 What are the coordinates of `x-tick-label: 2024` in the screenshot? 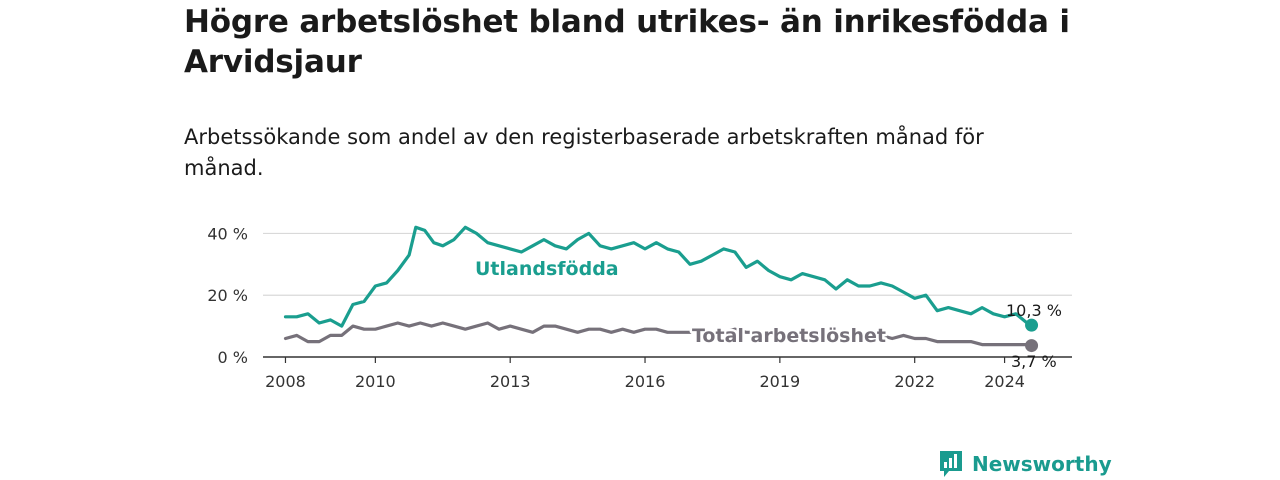 It's located at (1004, 381).